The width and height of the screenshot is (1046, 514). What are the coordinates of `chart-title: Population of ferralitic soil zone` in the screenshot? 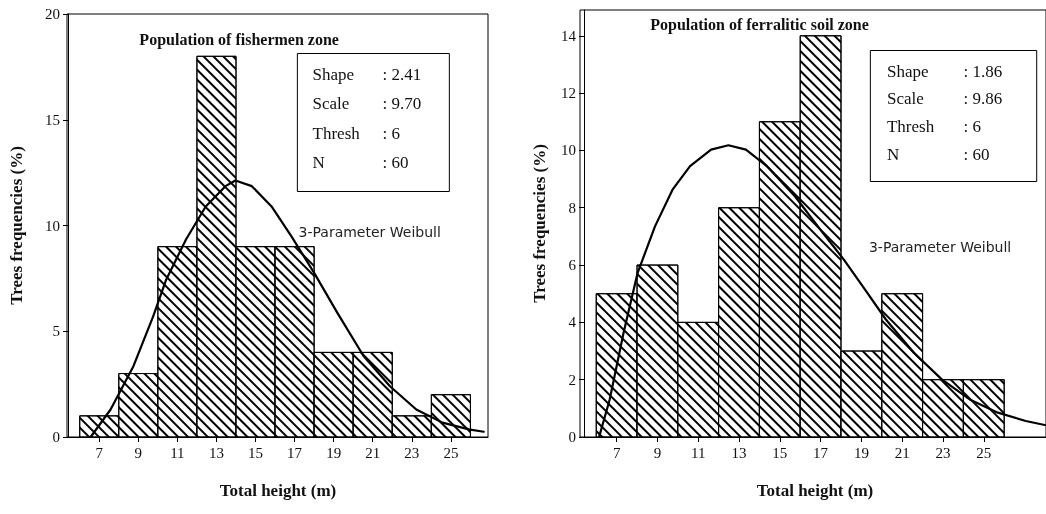 It's located at (759, 24).